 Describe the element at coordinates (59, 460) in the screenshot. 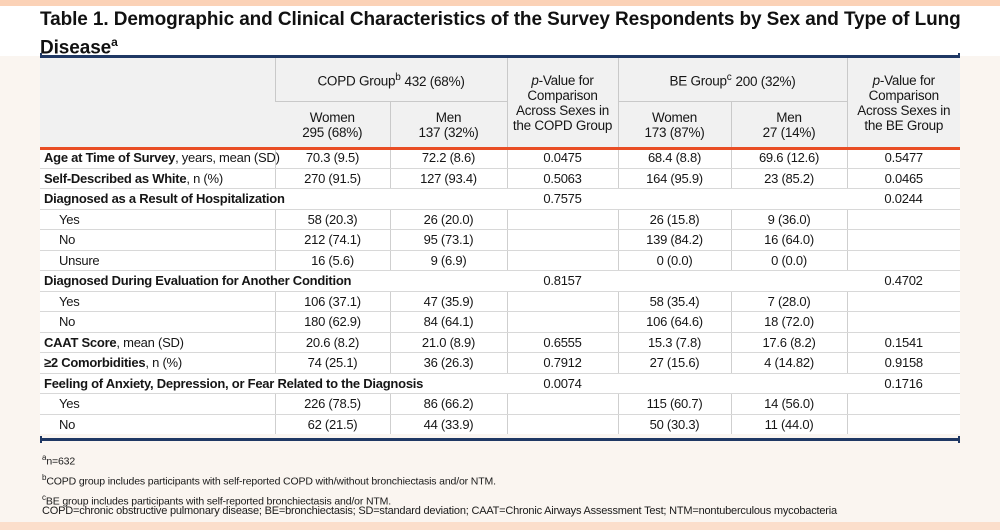

I see `footnote-a: an=632` at that location.